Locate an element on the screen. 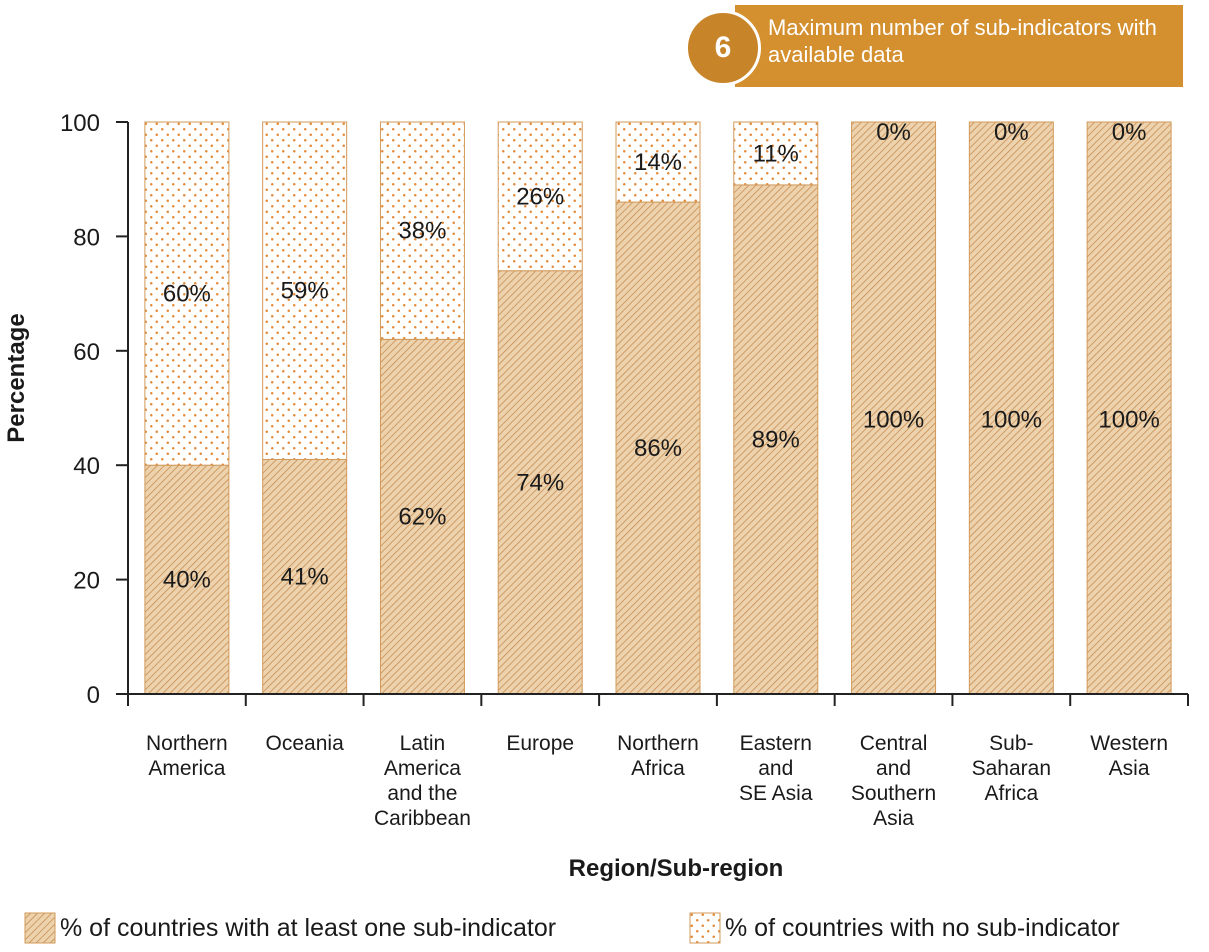 The image size is (1209, 952). data-label-no-sub-indicator: 60% is located at coordinates (187, 294).